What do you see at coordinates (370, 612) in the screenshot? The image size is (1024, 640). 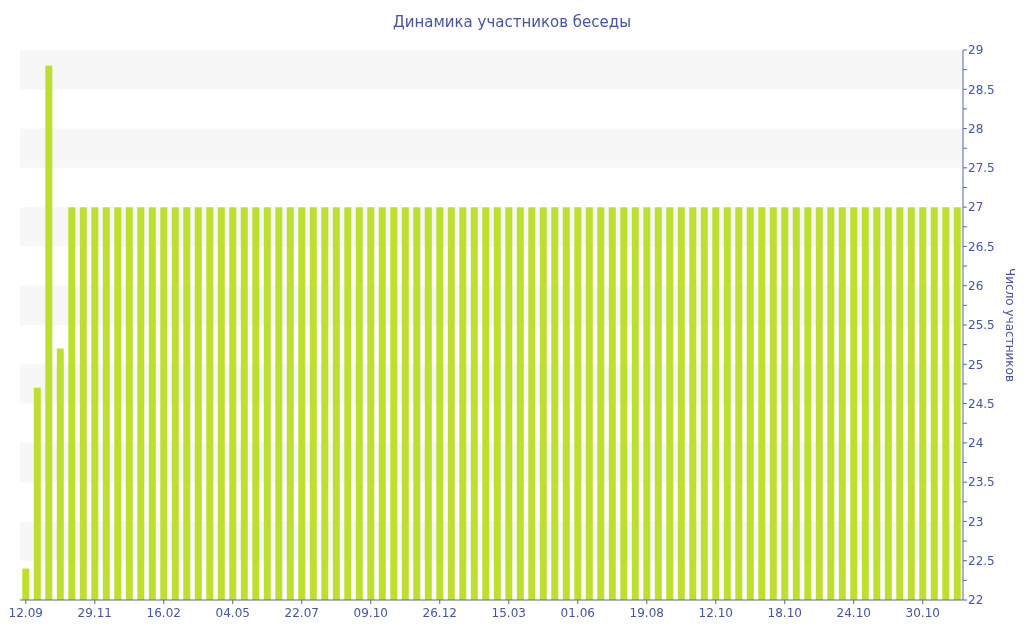 I see `x-tick-label: 09.10` at bounding box center [370, 612].